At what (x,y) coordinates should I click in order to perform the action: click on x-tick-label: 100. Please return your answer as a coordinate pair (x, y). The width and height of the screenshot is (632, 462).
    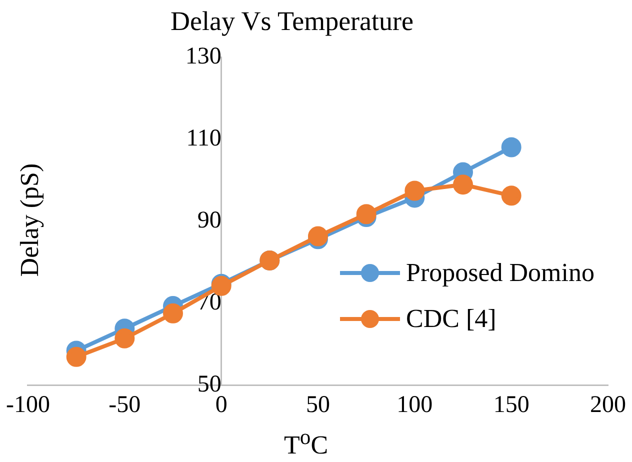
    Looking at the image, I should click on (414, 405).